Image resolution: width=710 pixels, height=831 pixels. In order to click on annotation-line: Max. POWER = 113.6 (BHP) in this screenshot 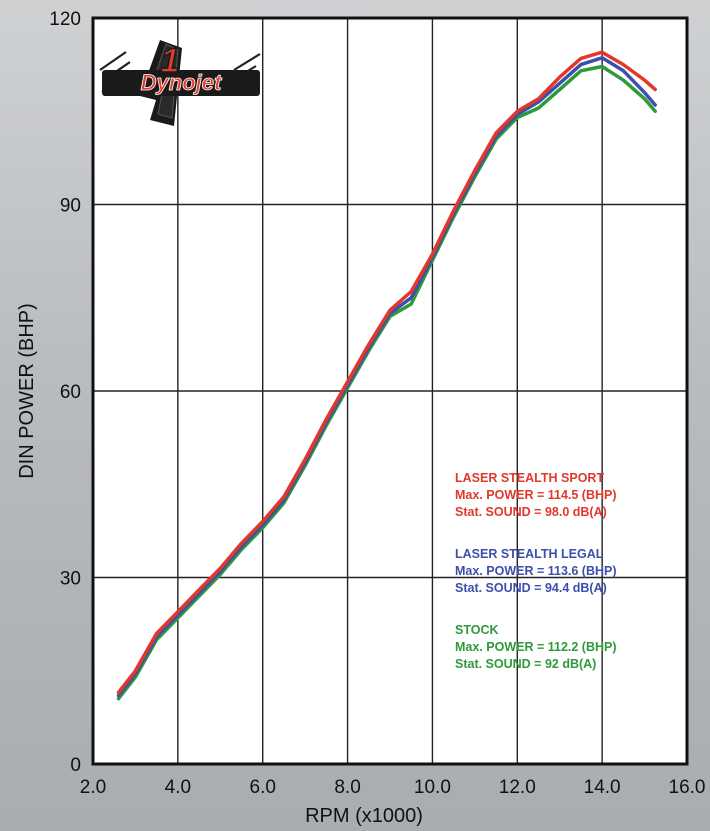, I will do `click(536, 571)`.